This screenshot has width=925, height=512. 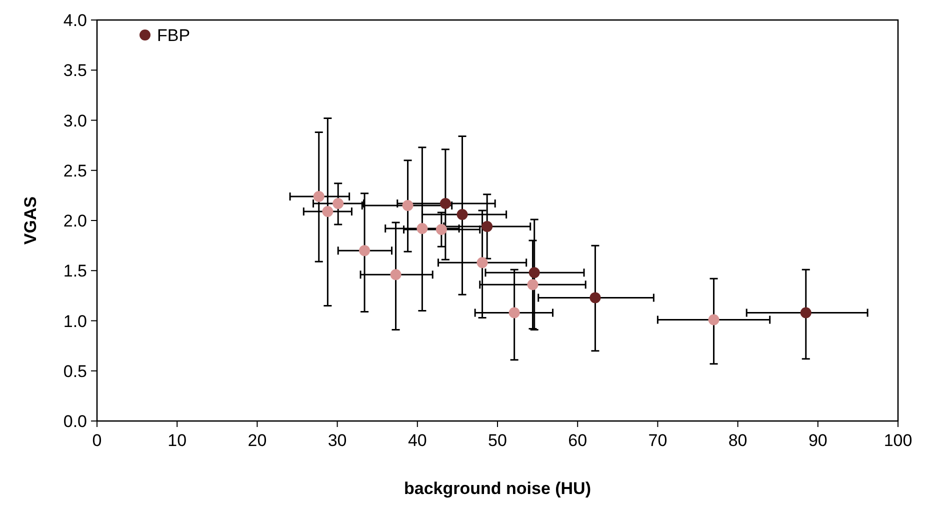 What do you see at coordinates (497, 440) in the screenshot?
I see `x-tick-label: 50` at bounding box center [497, 440].